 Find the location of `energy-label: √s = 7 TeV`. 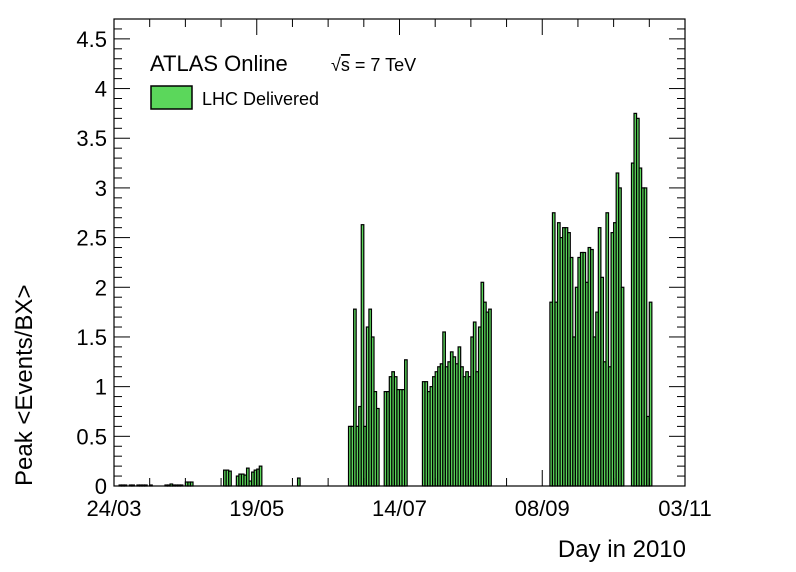

energy-label: √s = 7 TeV is located at coordinates (373, 65).